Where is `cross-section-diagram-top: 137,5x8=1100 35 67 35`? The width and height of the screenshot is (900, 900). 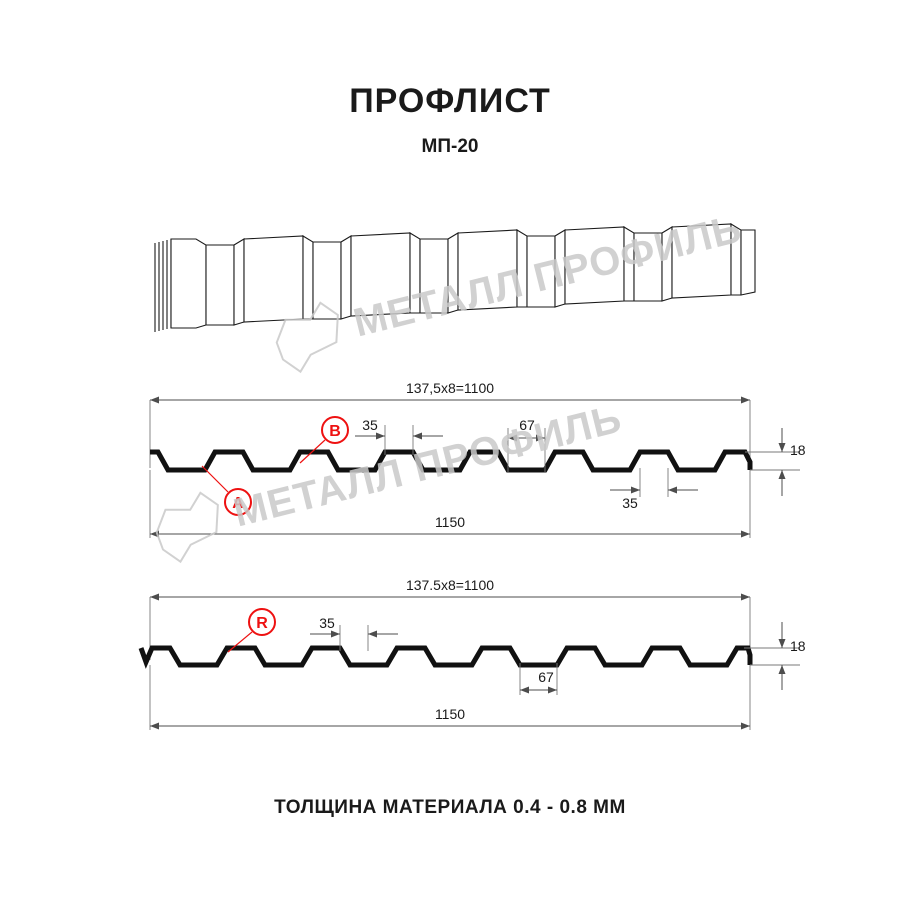 cross-section-diagram-top: 137,5x8=1100 35 67 35 is located at coordinates (477, 459).